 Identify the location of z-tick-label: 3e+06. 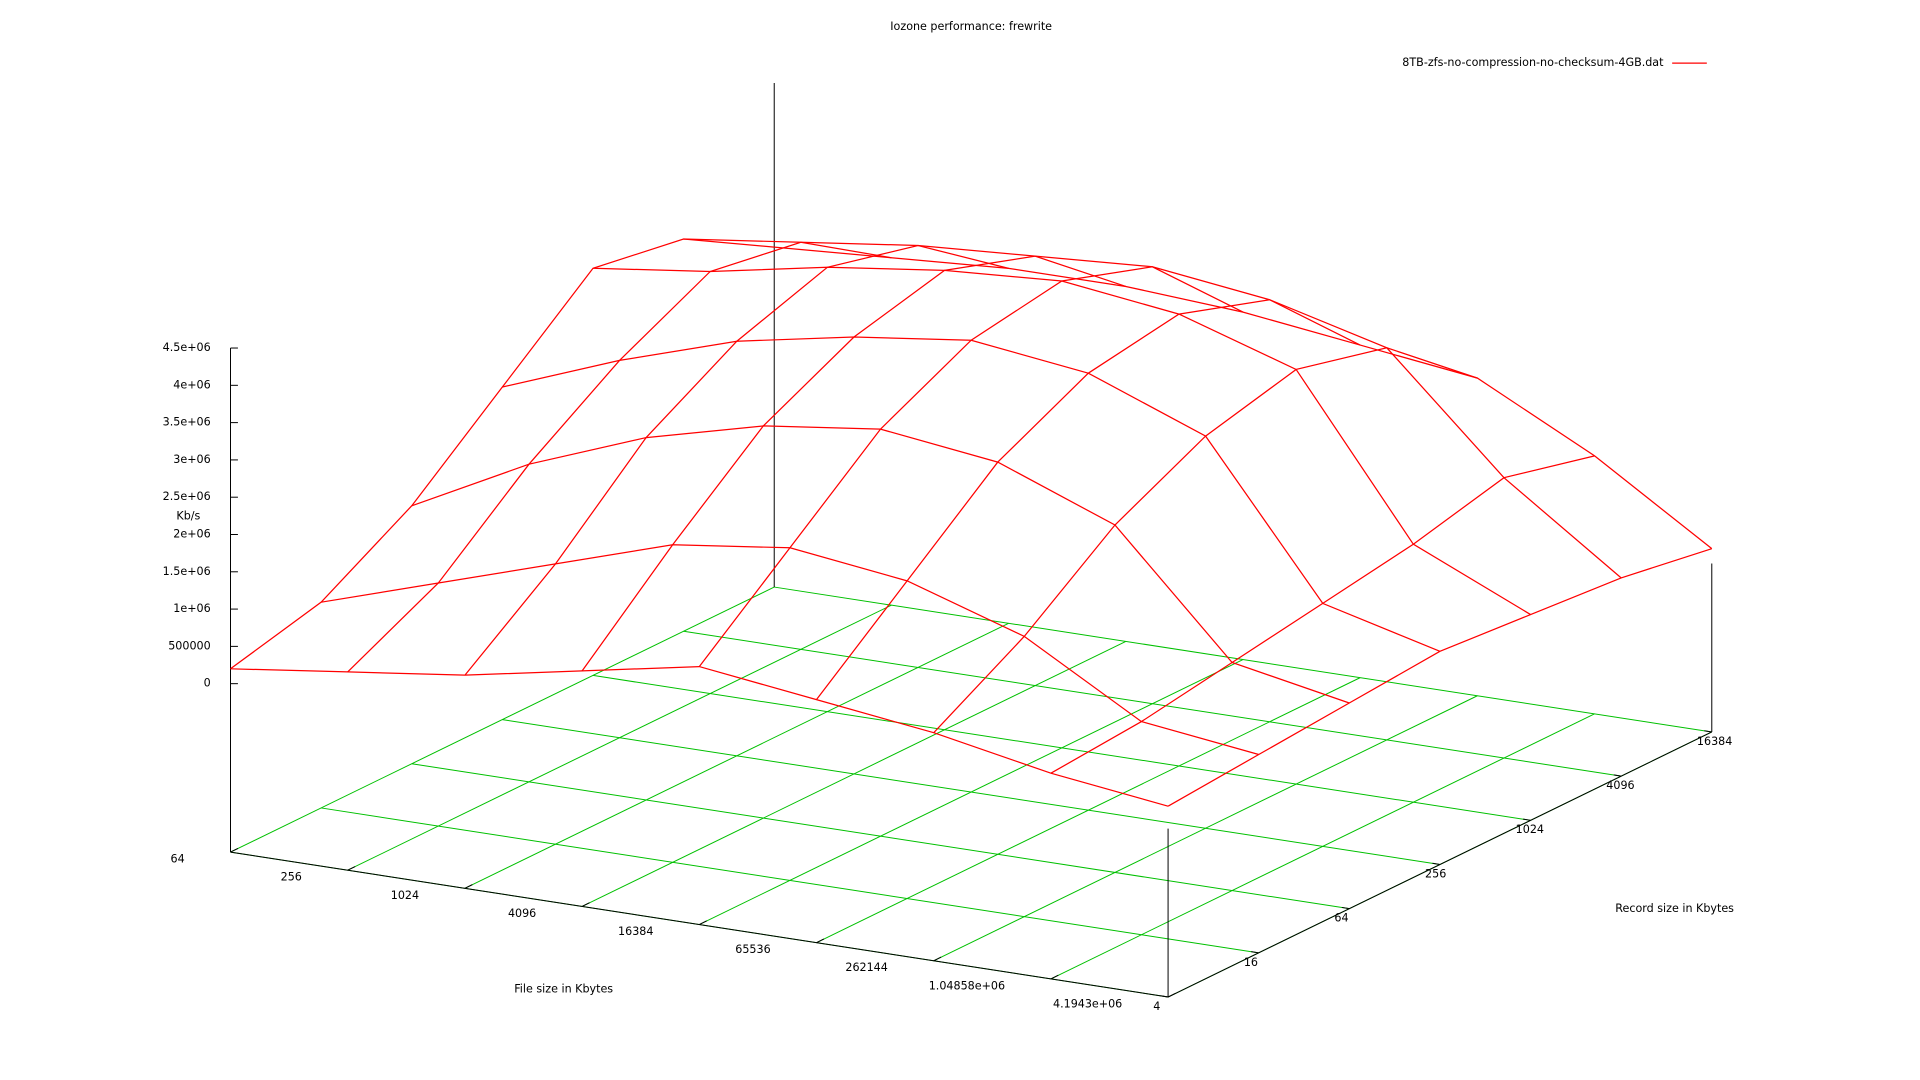
(191, 459).